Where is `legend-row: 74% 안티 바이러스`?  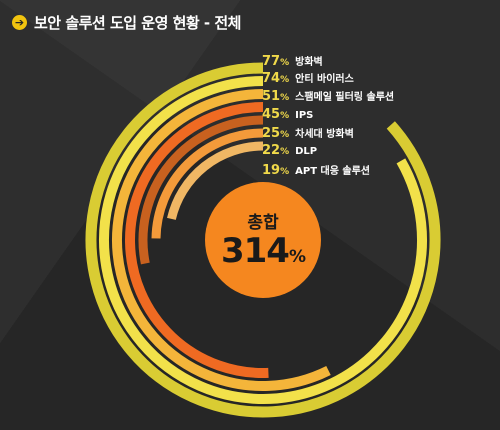
legend-row: 74% 안티 바이러스 is located at coordinates (308, 79).